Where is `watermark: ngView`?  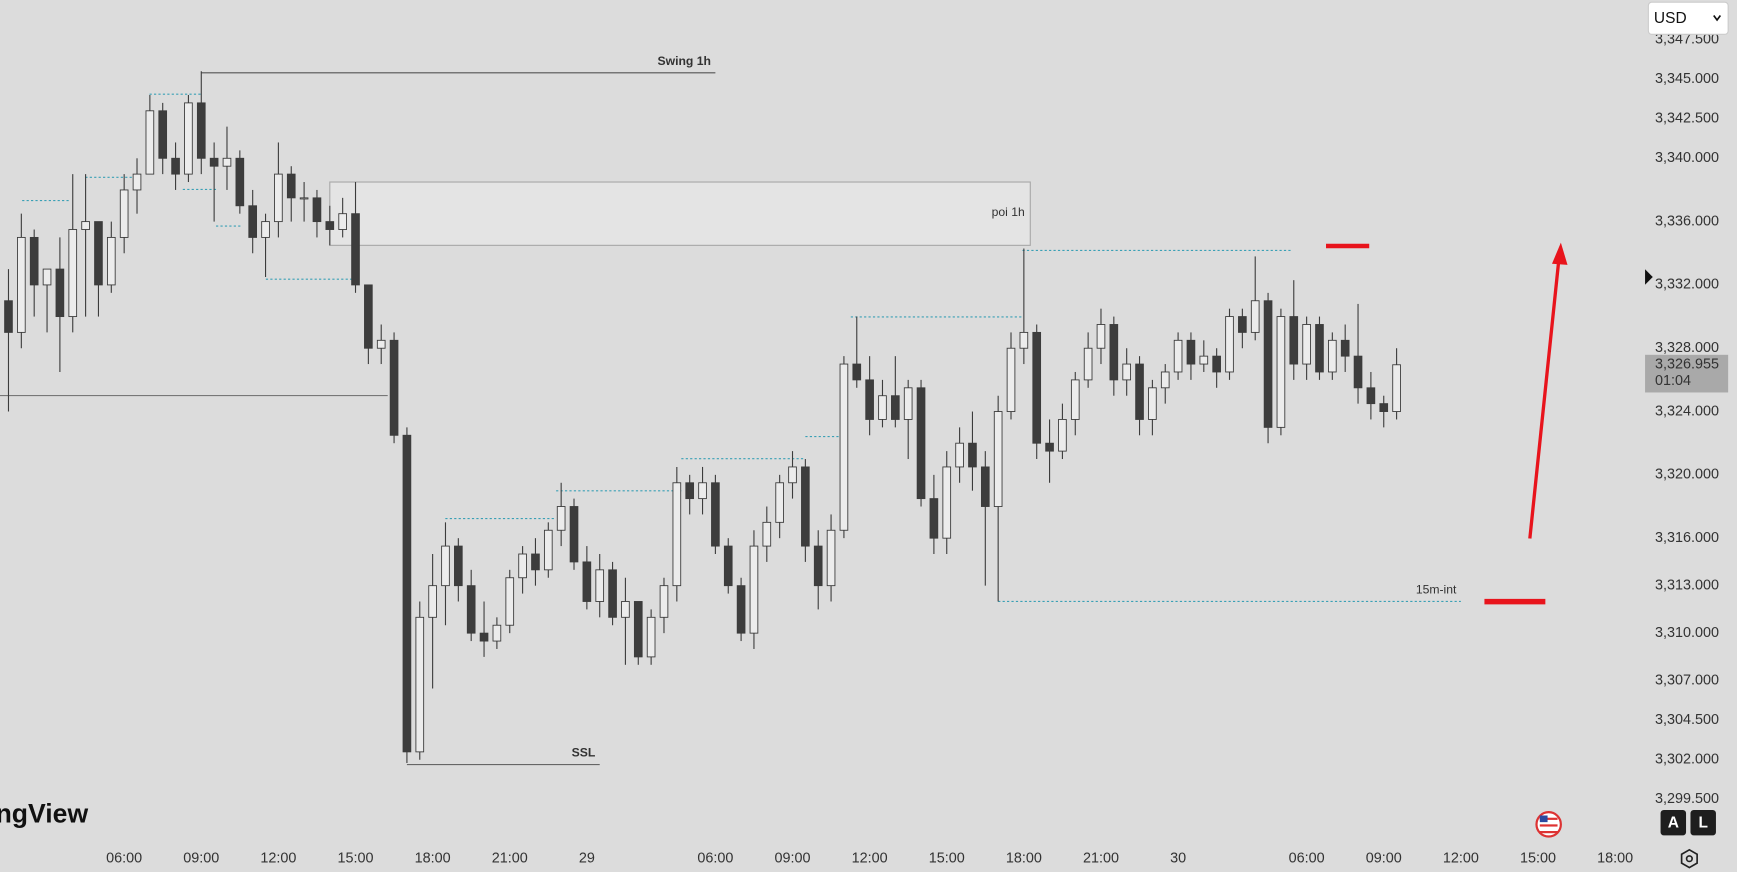
watermark: ngView is located at coordinates (44, 814).